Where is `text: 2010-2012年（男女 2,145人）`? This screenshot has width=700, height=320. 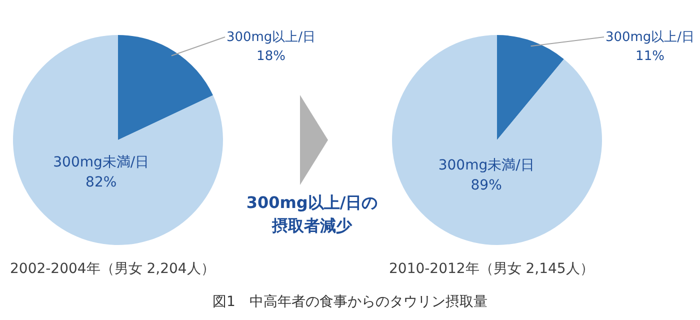
text: 2010-2012年（男女 2,145人） is located at coordinates (491, 269).